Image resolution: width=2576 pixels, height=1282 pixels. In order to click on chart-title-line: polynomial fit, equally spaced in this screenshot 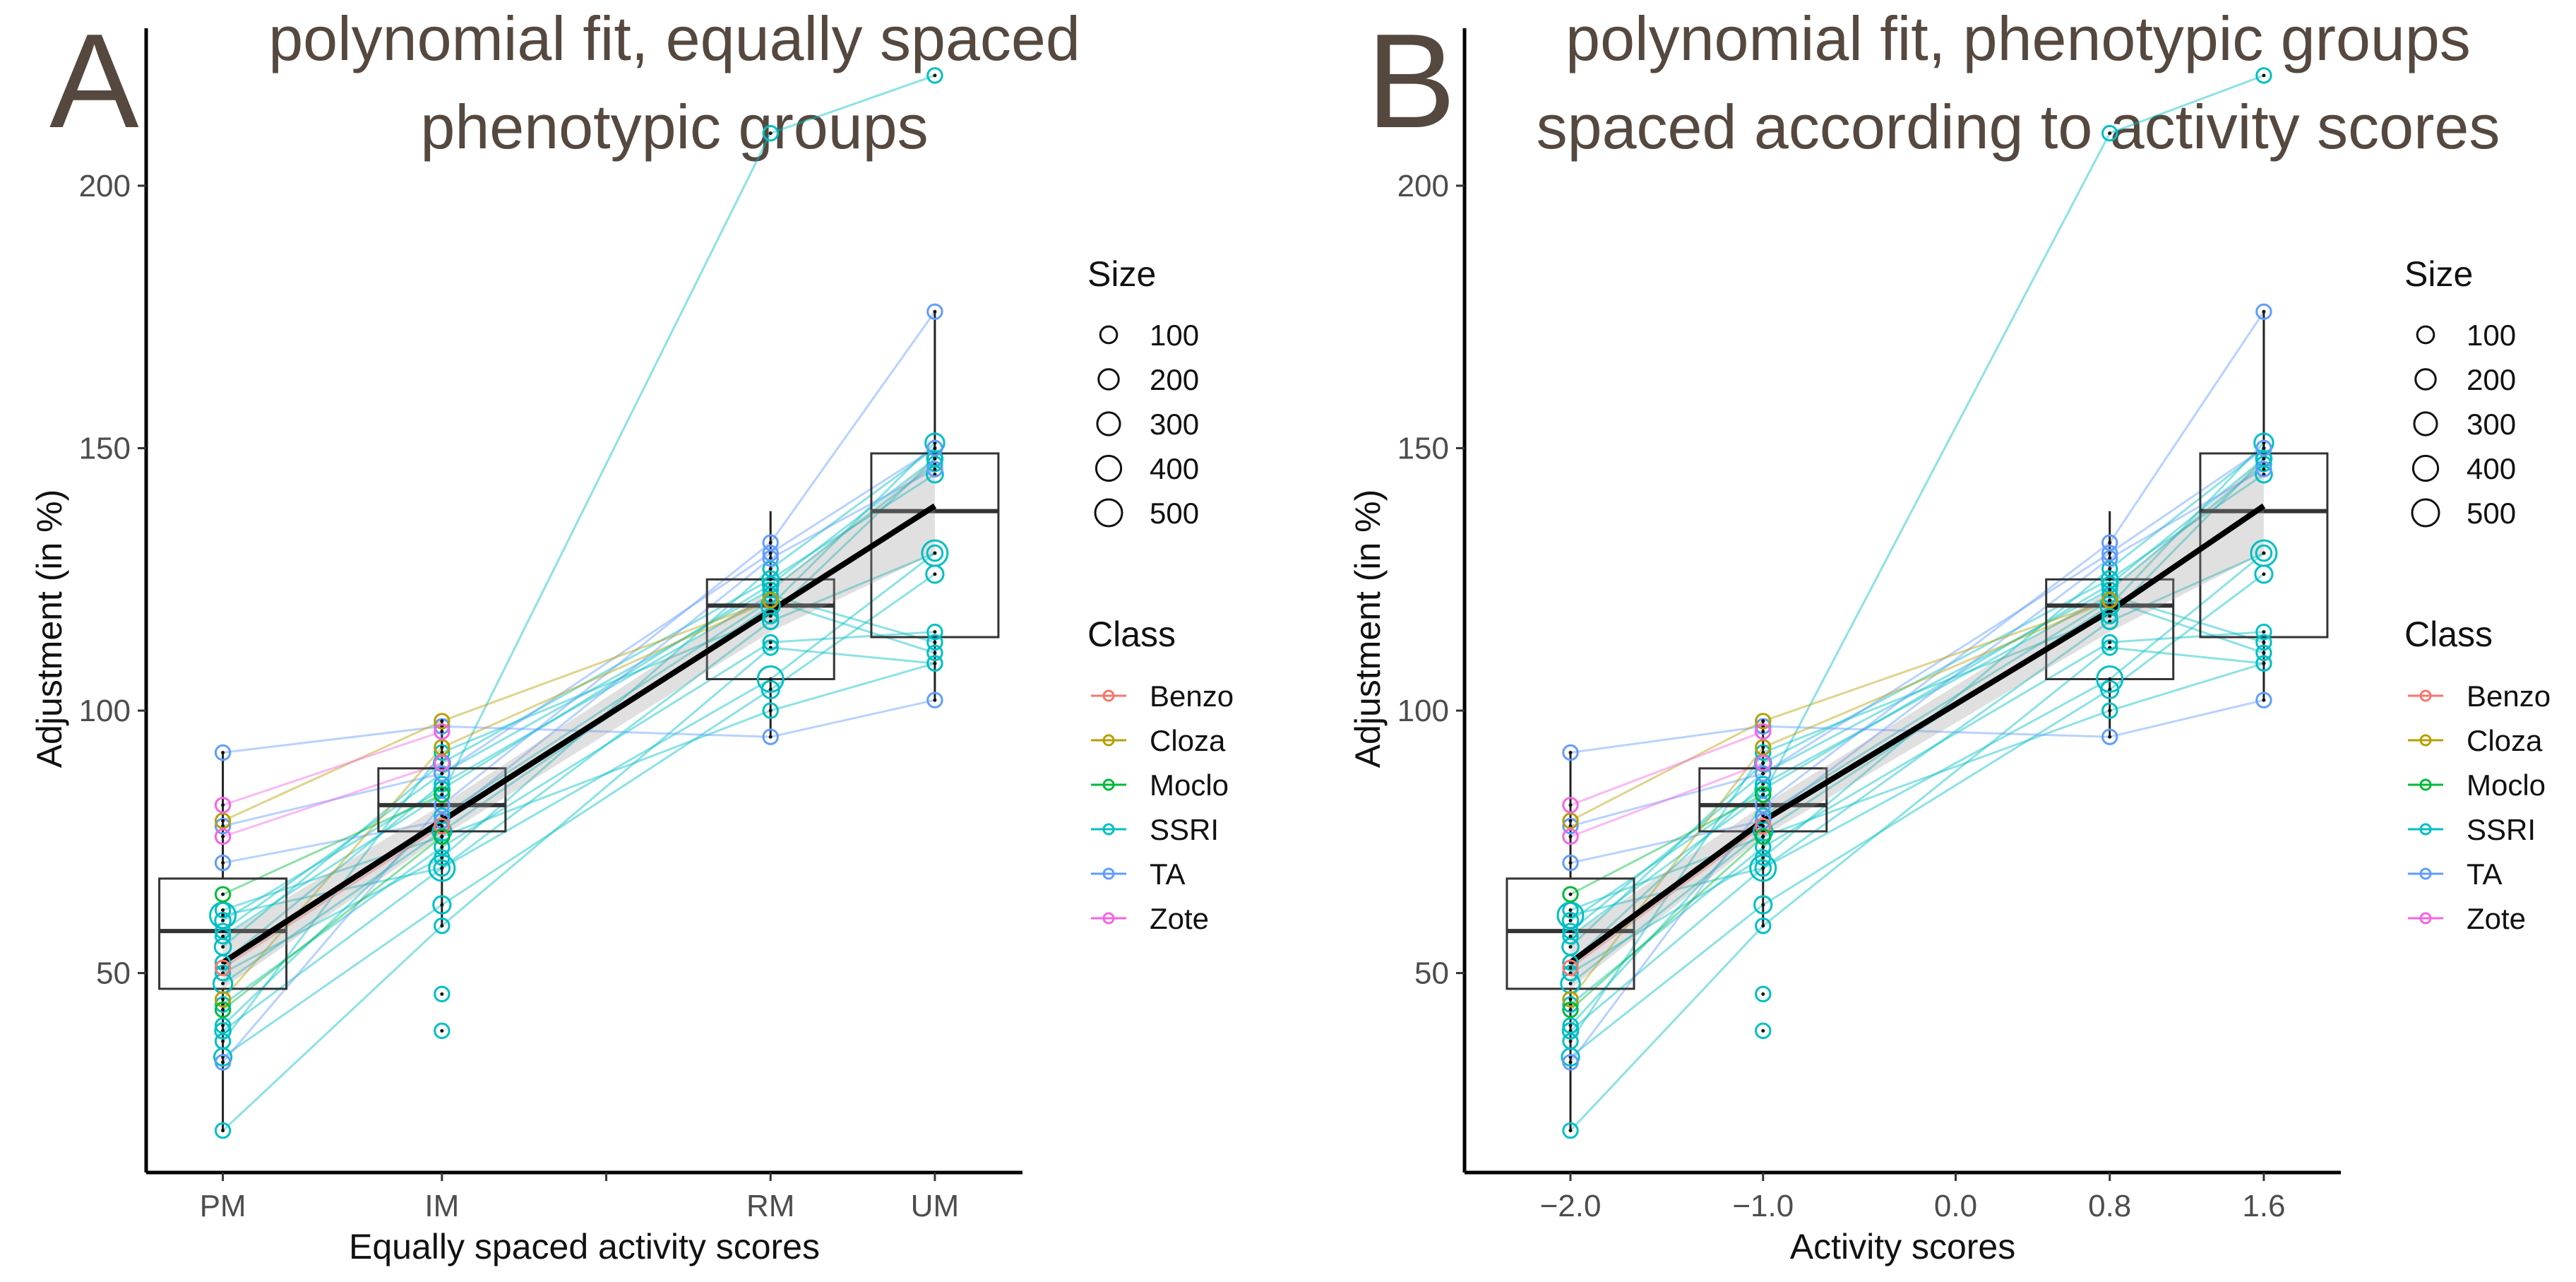, I will do `click(674, 38)`.